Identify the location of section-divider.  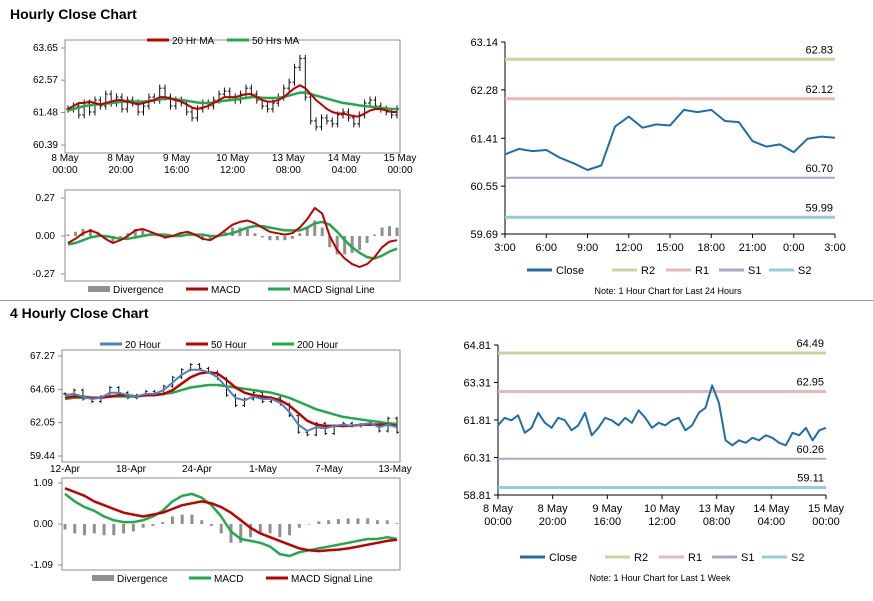
(436, 300).